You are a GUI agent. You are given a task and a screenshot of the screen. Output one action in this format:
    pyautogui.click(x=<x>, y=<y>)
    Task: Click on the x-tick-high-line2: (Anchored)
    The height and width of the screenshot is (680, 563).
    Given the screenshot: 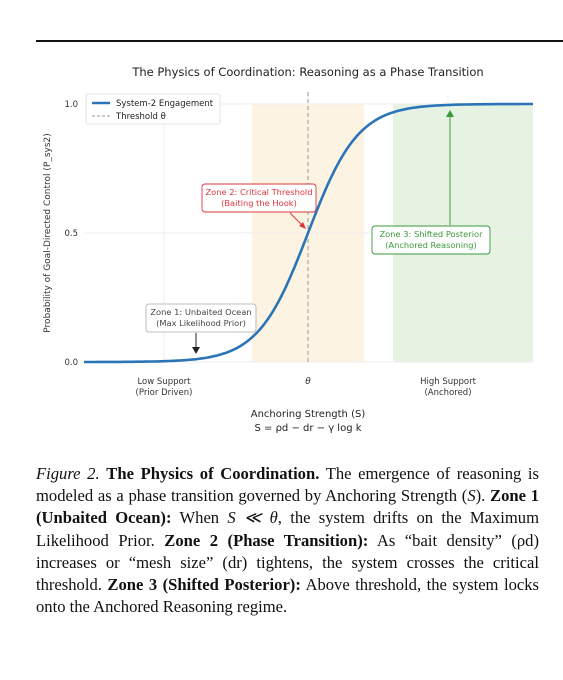 What is the action you would take?
    pyautogui.click(x=447, y=393)
    